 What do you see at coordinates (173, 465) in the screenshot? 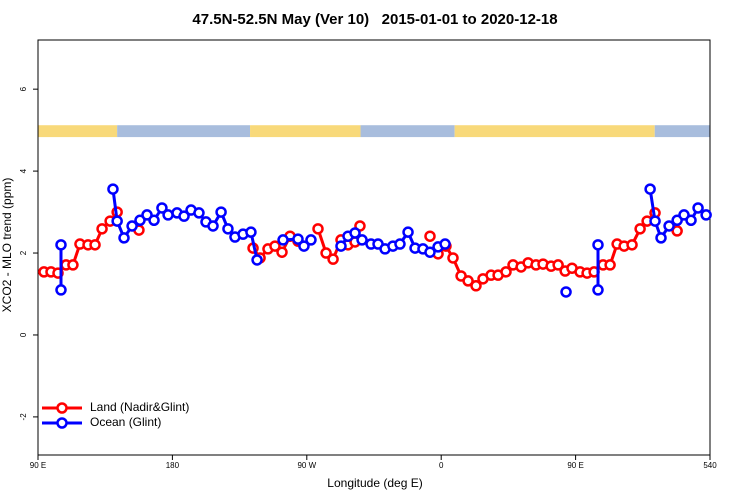
I see `x-tick-label: 180` at bounding box center [173, 465].